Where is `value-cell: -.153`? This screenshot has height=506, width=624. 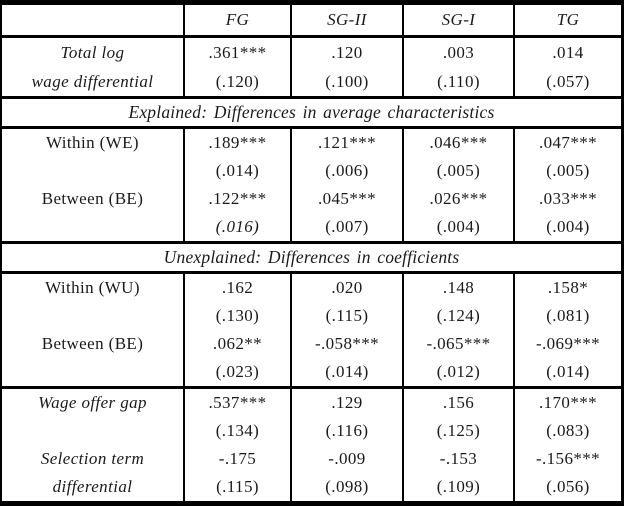 value-cell: -.153 is located at coordinates (457, 459).